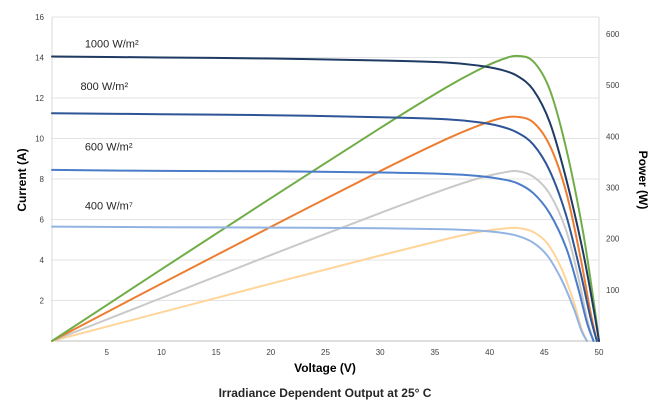 The height and width of the screenshot is (405, 653). I want to click on y-left-tick-label: 4, so click(42, 260).